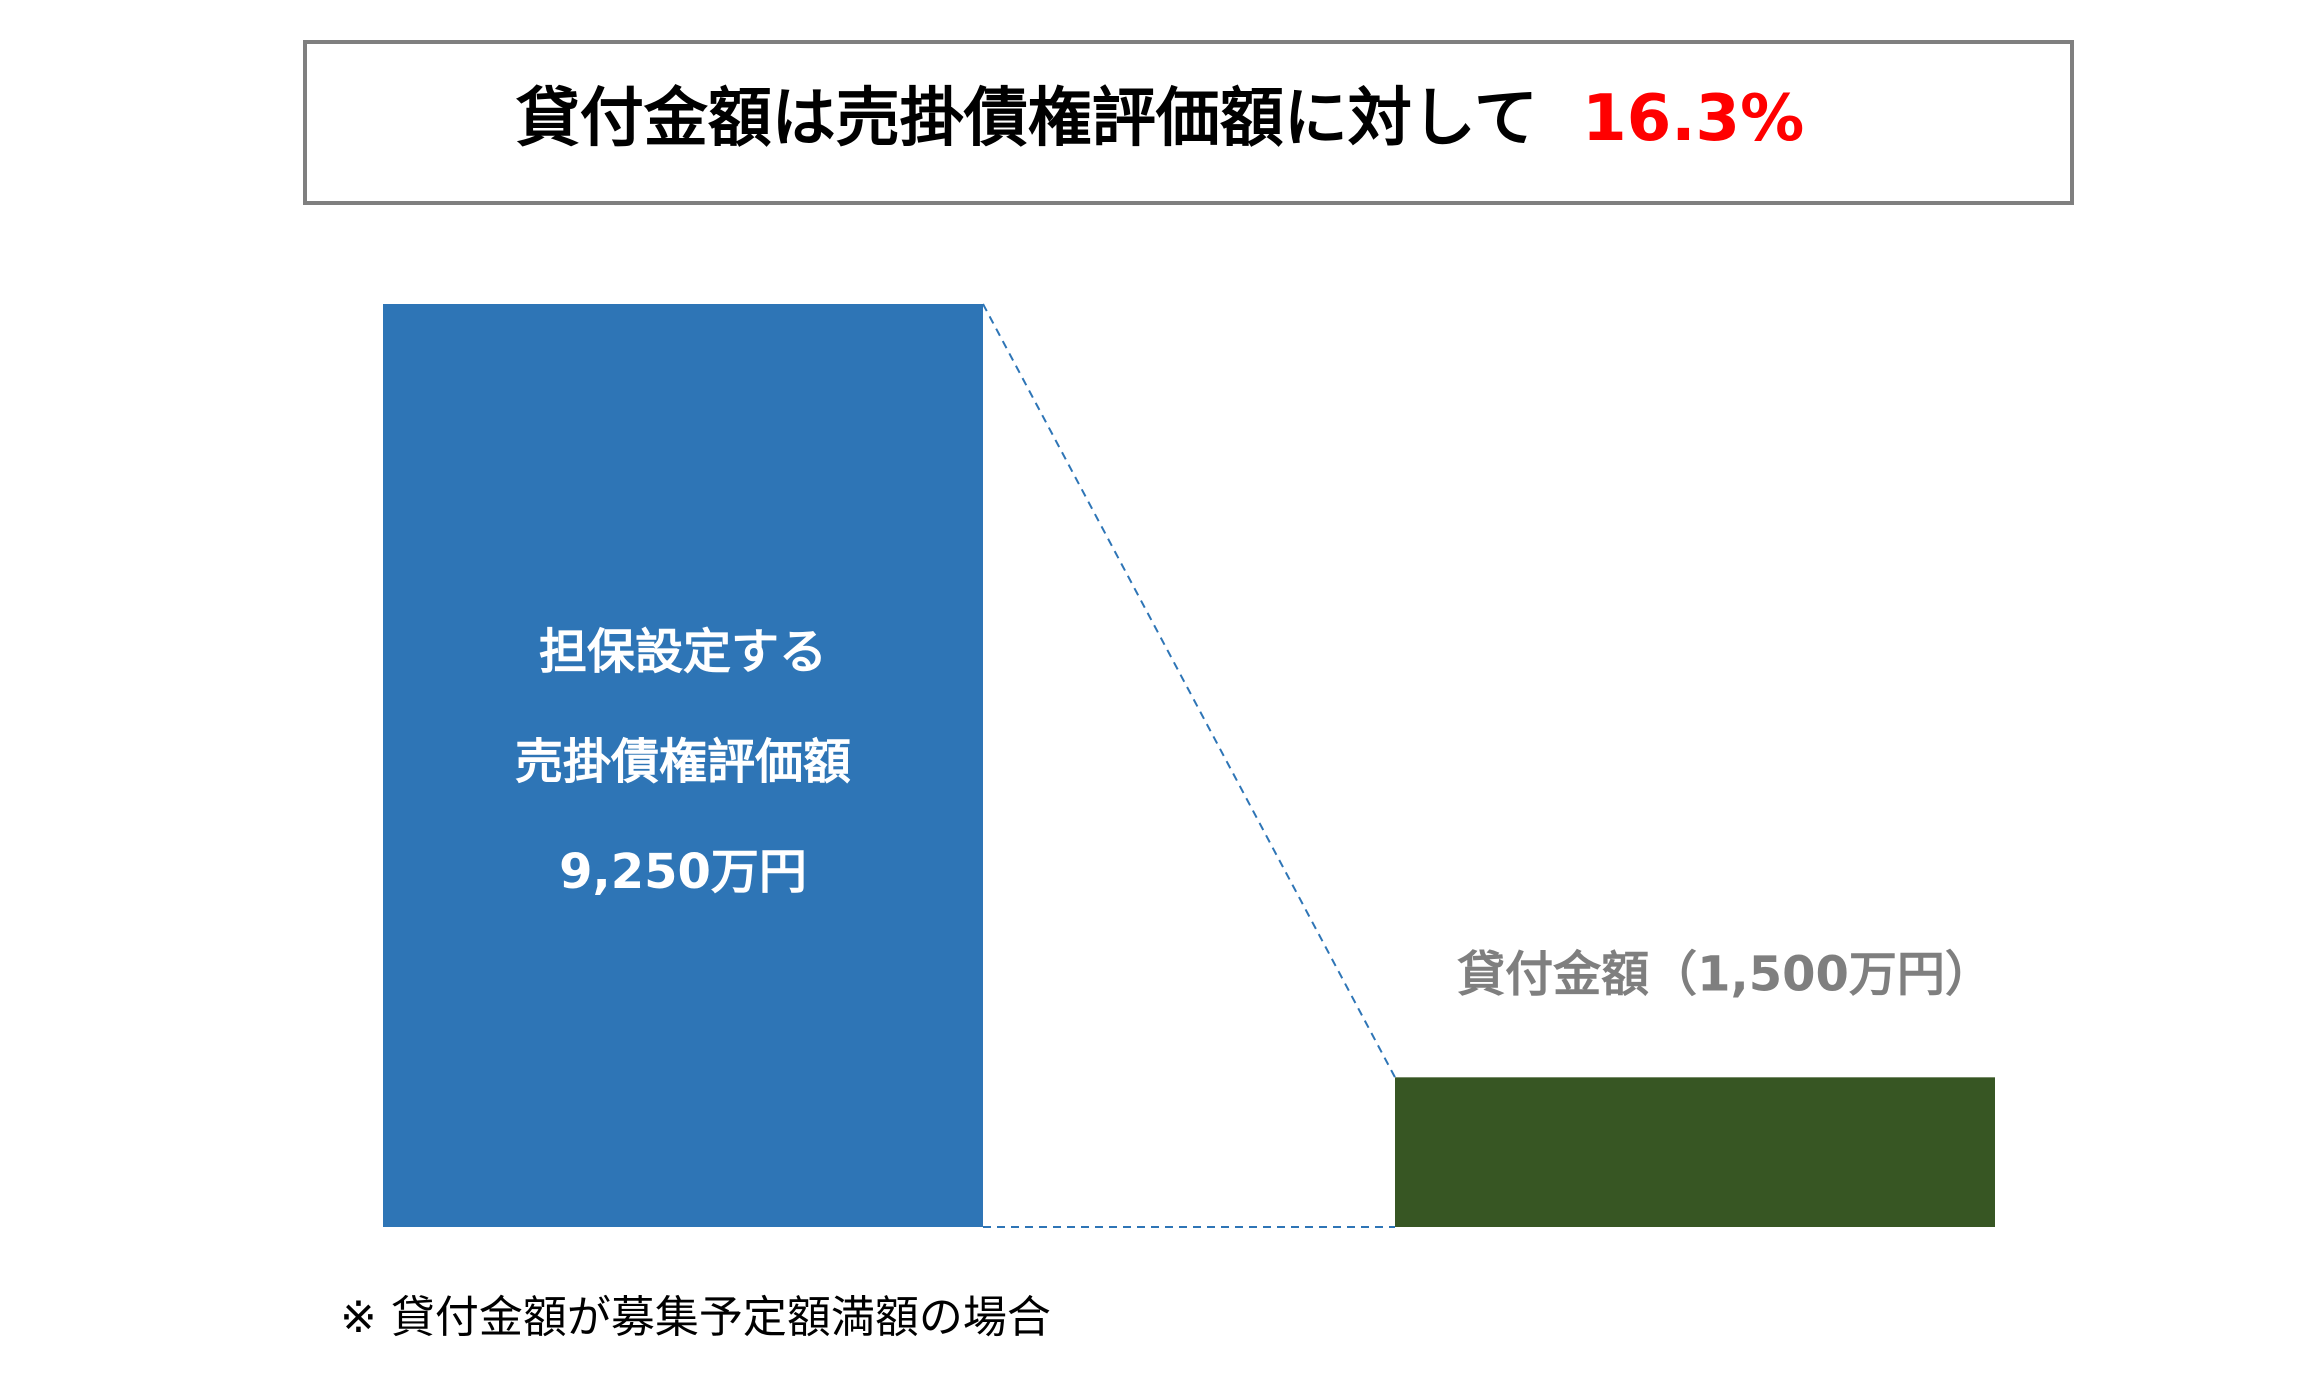 The height and width of the screenshot is (1384, 2305). I want to click on bar-label: 担保設定する, so click(683, 652).